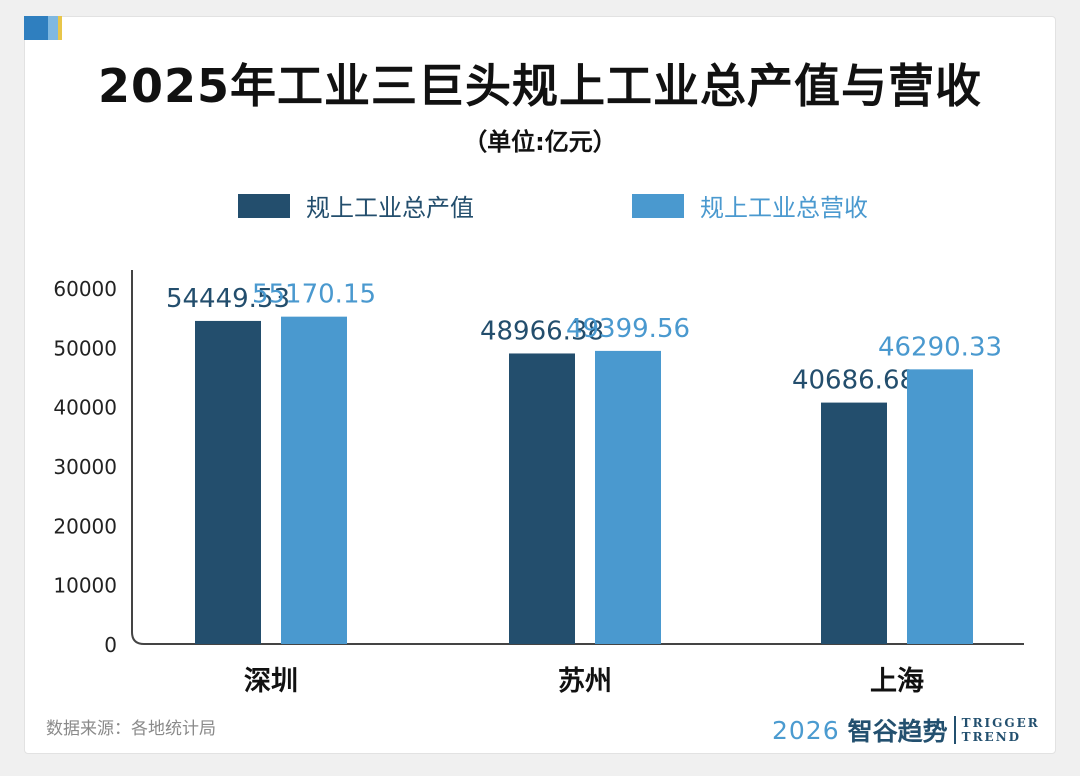  What do you see at coordinates (784, 208) in the screenshot?
I see `legend-label-revenue: 规上工业总营收` at bounding box center [784, 208].